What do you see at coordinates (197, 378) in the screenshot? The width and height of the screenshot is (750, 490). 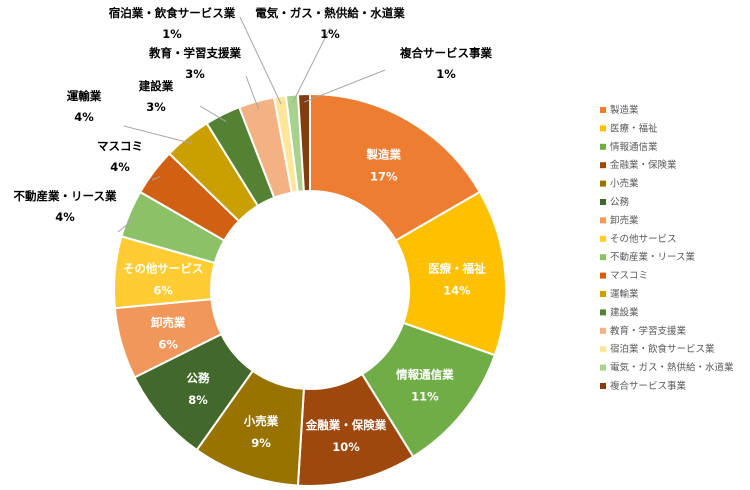 I see `data-label-name: 公務` at bounding box center [197, 378].